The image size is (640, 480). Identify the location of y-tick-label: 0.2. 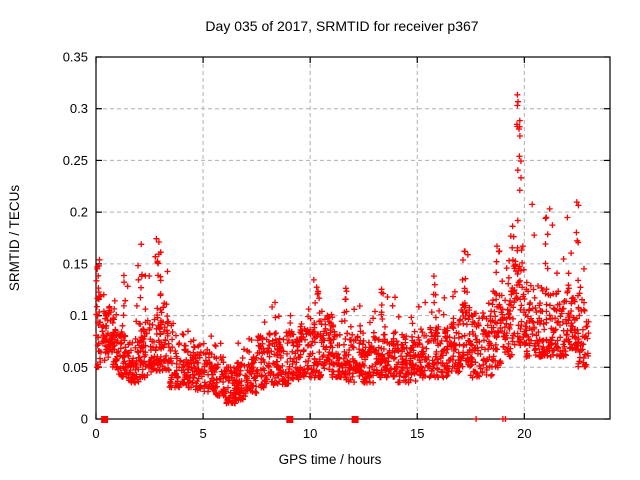
(79, 212).